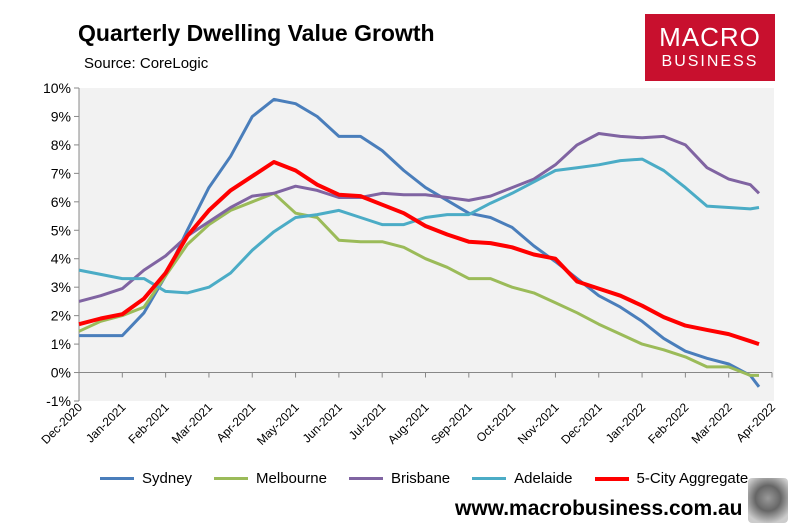 Image resolution: width=793 pixels, height=529 pixels. What do you see at coordinates (710, 61) in the screenshot?
I see `logo-line2: BUSINESS` at bounding box center [710, 61].